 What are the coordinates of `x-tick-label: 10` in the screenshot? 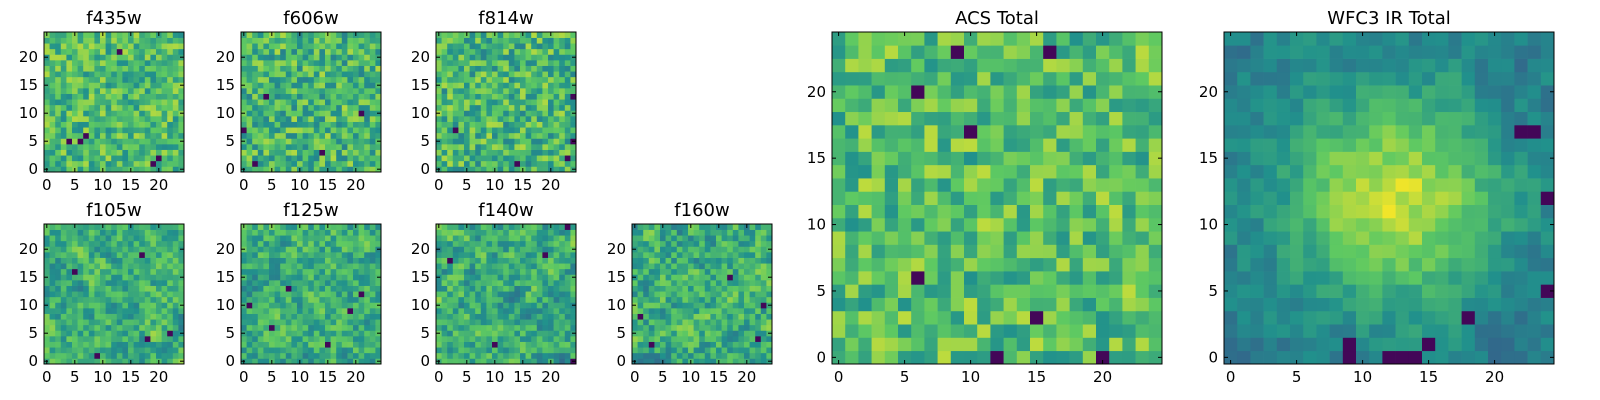 It's located at (102, 377).